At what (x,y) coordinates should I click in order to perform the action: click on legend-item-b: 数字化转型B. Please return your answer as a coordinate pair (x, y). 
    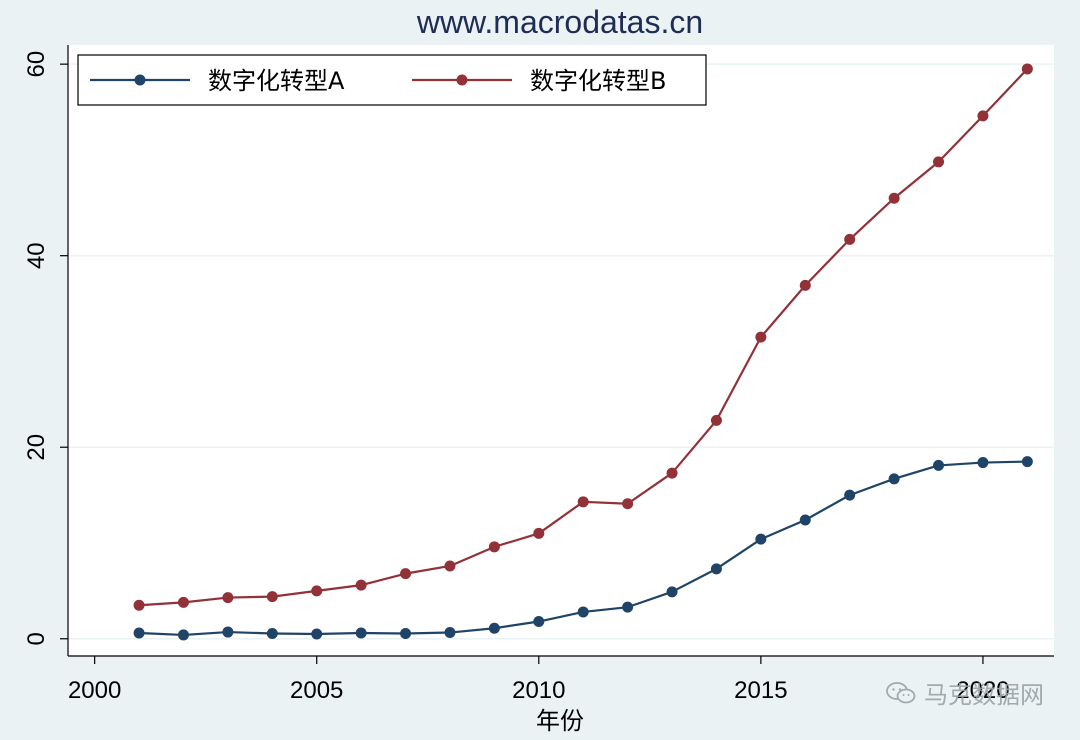
    Looking at the image, I should click on (539, 81).